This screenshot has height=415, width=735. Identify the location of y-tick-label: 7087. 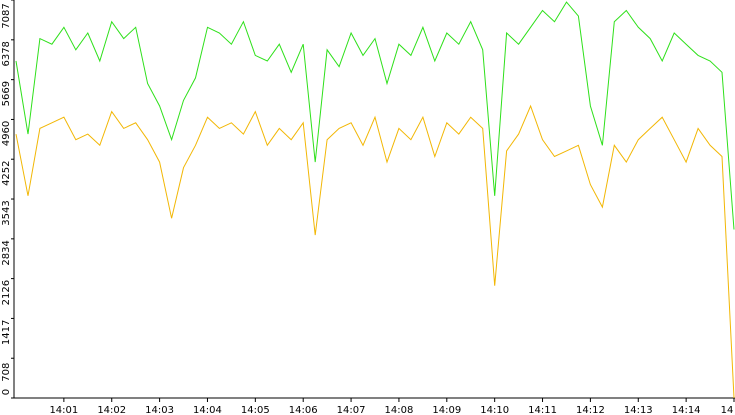
(6, 15).